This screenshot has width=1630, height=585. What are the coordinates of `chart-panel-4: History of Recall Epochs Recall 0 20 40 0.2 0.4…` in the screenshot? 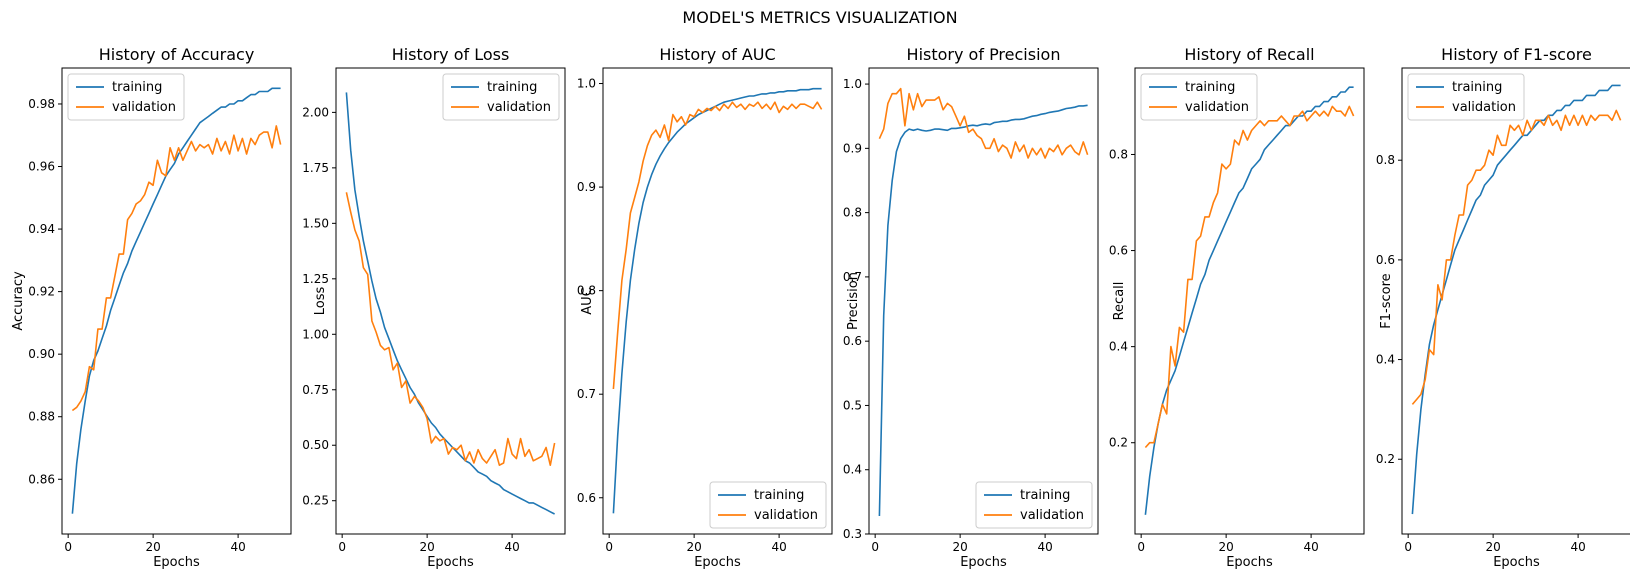 It's located at (1237, 307).